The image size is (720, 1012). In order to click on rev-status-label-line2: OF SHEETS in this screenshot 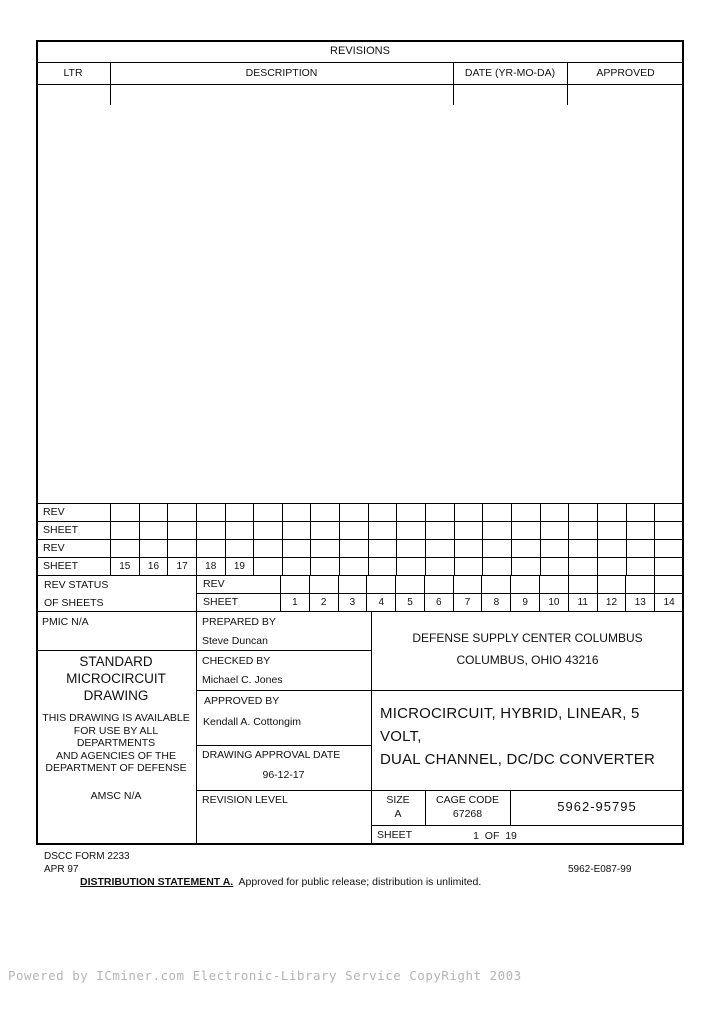, I will do `click(74, 603)`.